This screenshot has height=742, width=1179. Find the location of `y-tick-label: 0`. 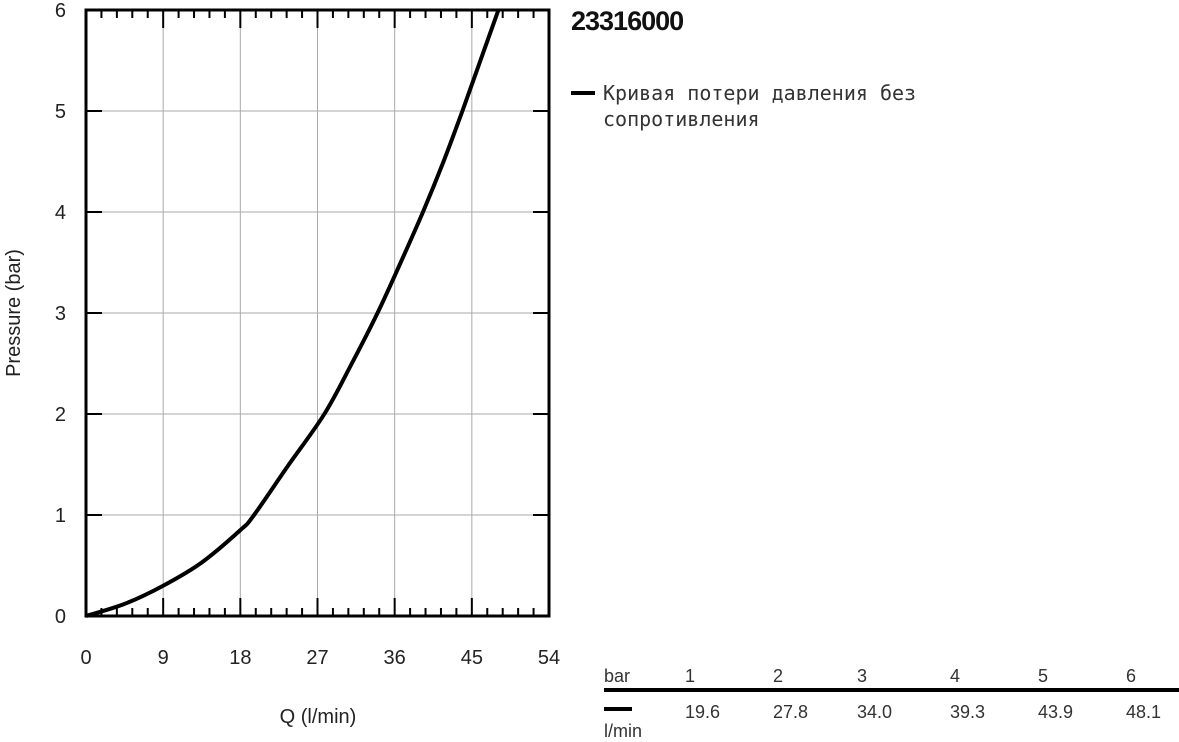

y-tick-label: 0 is located at coordinates (60, 617).